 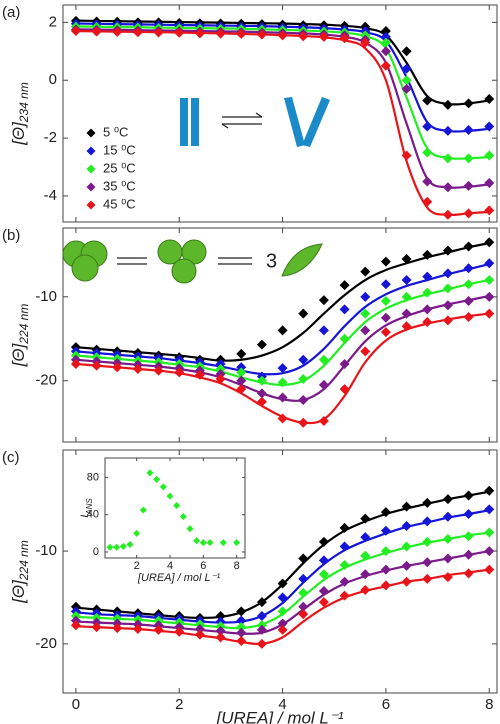 What do you see at coordinates (195, 122) in the screenshot?
I see `monomer-bar` at bounding box center [195, 122].